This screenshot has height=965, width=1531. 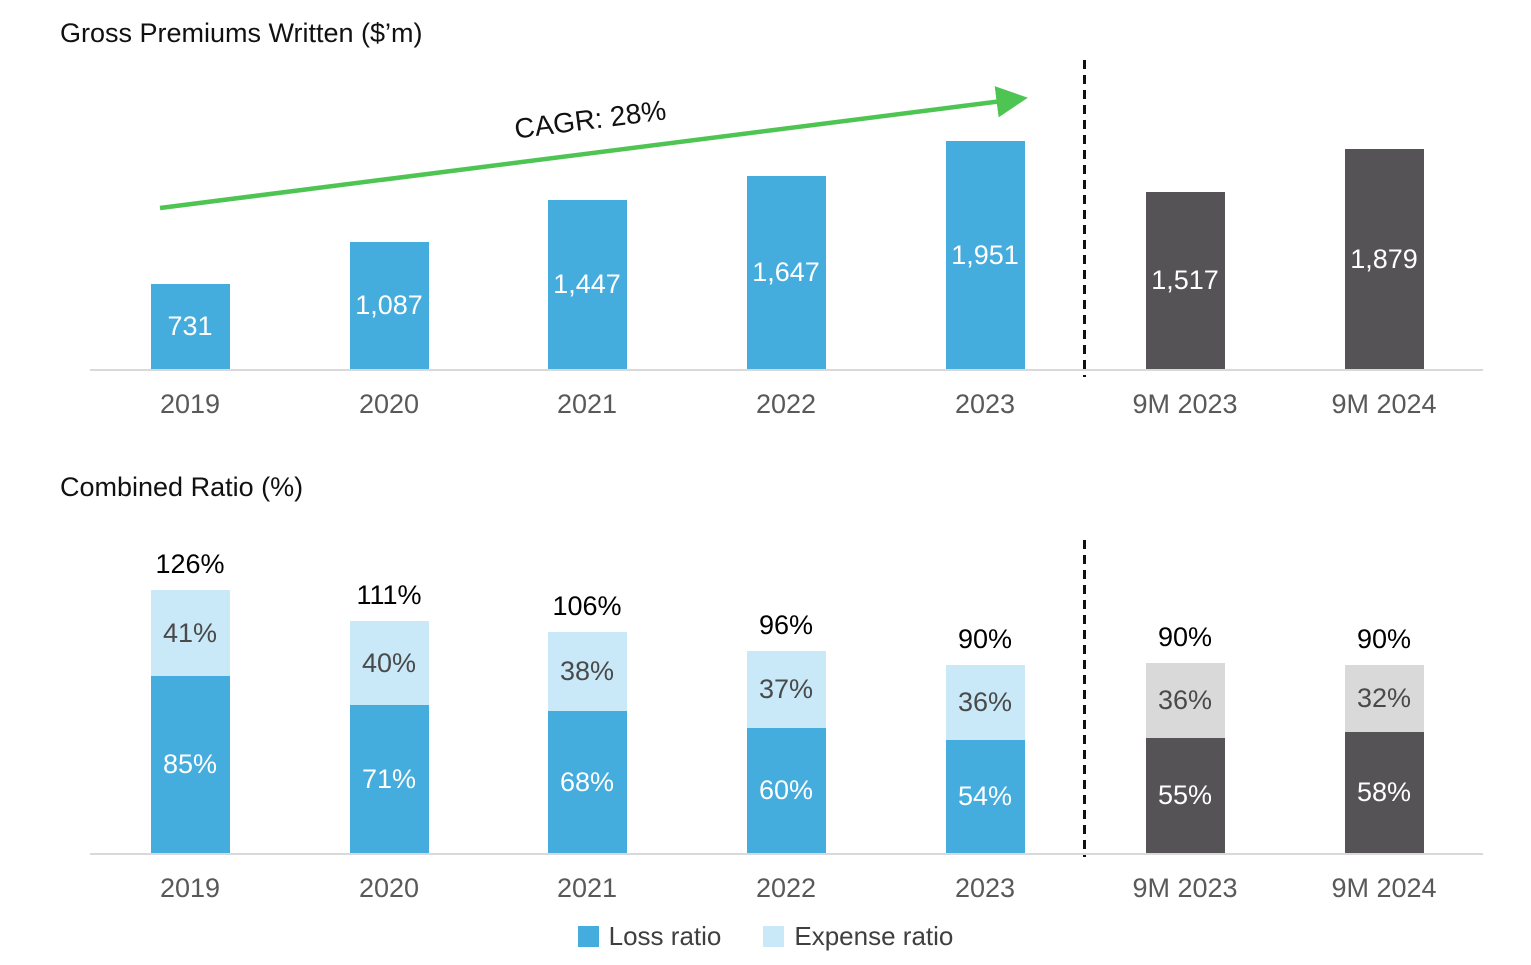 What do you see at coordinates (665, 936) in the screenshot?
I see `loss-ratio-legend-label: Loss ratio` at bounding box center [665, 936].